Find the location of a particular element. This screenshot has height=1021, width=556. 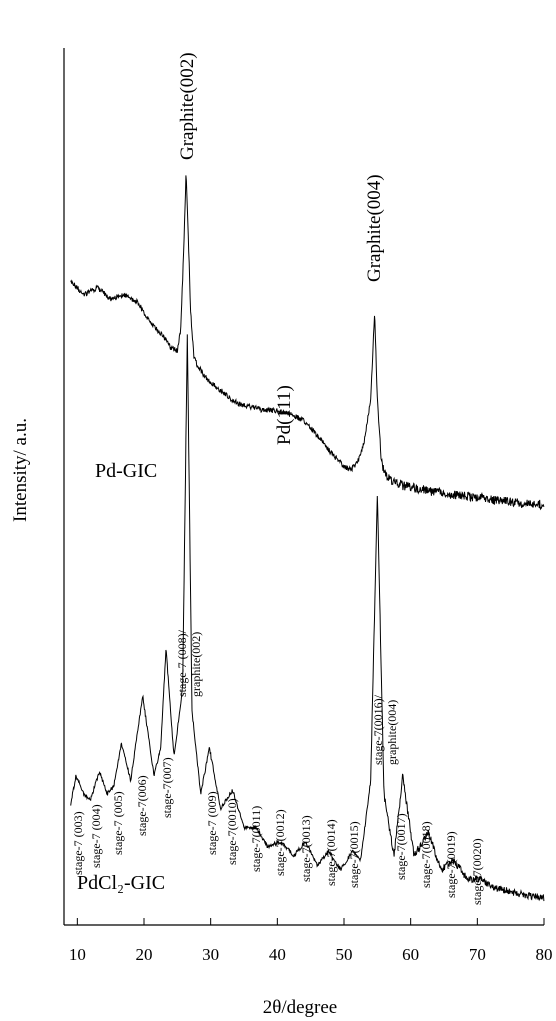

peak-label-s7-0019: stage-7(0019) is located at coordinates (451, 864).